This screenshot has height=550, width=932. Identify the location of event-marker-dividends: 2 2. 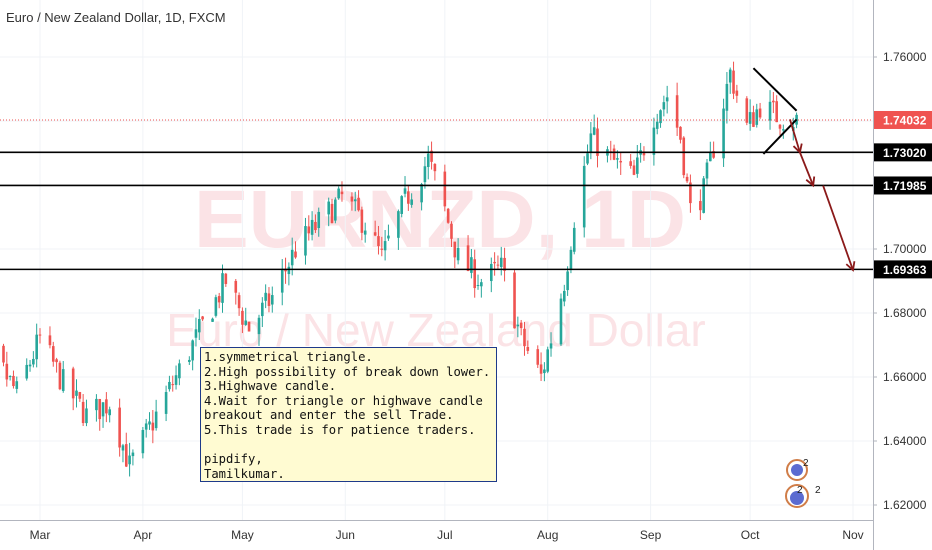
(803, 496).